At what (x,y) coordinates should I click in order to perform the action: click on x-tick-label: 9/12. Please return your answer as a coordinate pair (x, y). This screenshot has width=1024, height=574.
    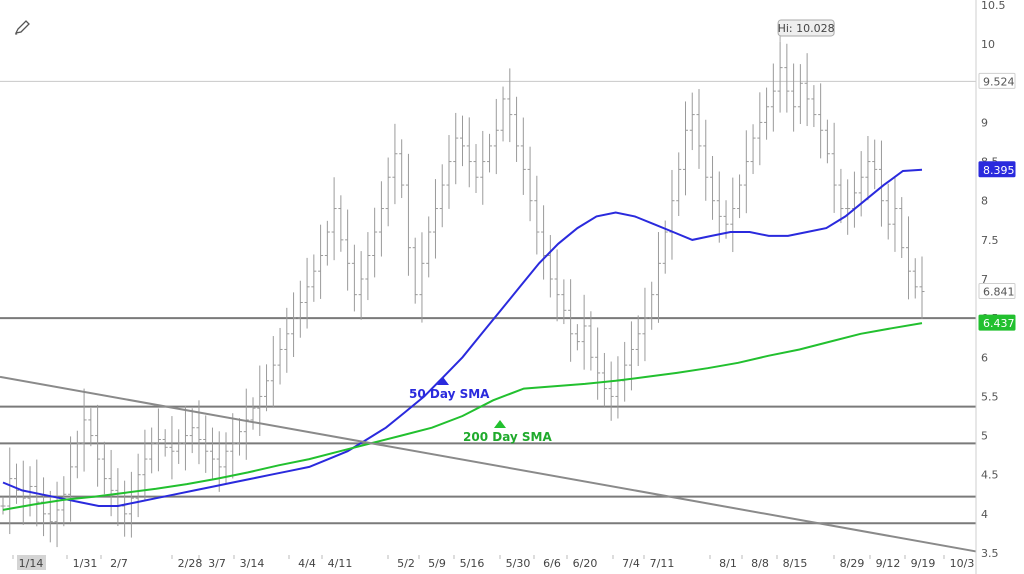
    Looking at the image, I should click on (888, 563).